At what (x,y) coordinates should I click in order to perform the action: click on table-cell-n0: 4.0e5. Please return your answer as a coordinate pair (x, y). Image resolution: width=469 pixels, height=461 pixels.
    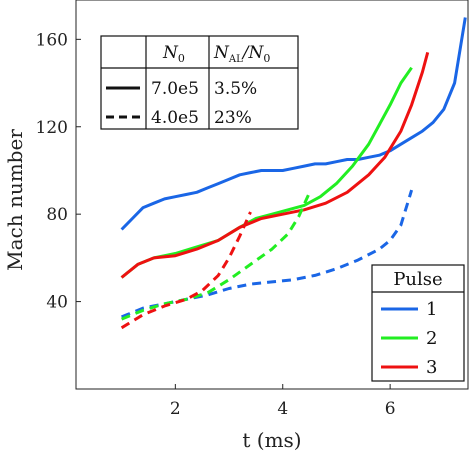
    Looking at the image, I should click on (175, 118).